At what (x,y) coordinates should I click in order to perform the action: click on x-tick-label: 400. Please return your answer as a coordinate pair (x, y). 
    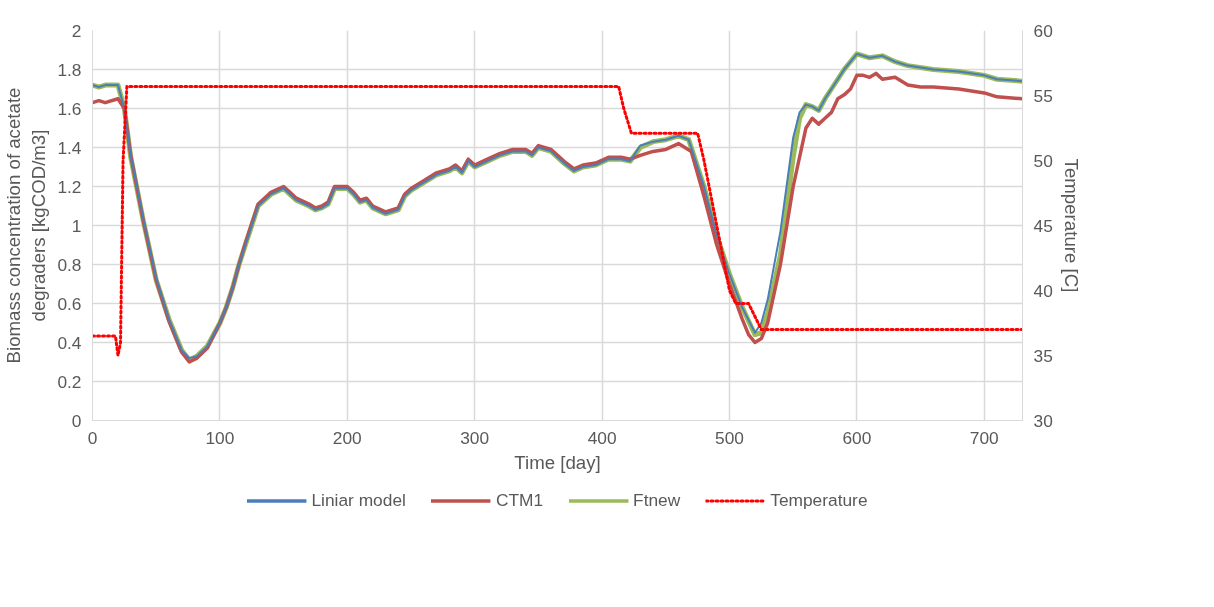
    Looking at the image, I should click on (602, 437).